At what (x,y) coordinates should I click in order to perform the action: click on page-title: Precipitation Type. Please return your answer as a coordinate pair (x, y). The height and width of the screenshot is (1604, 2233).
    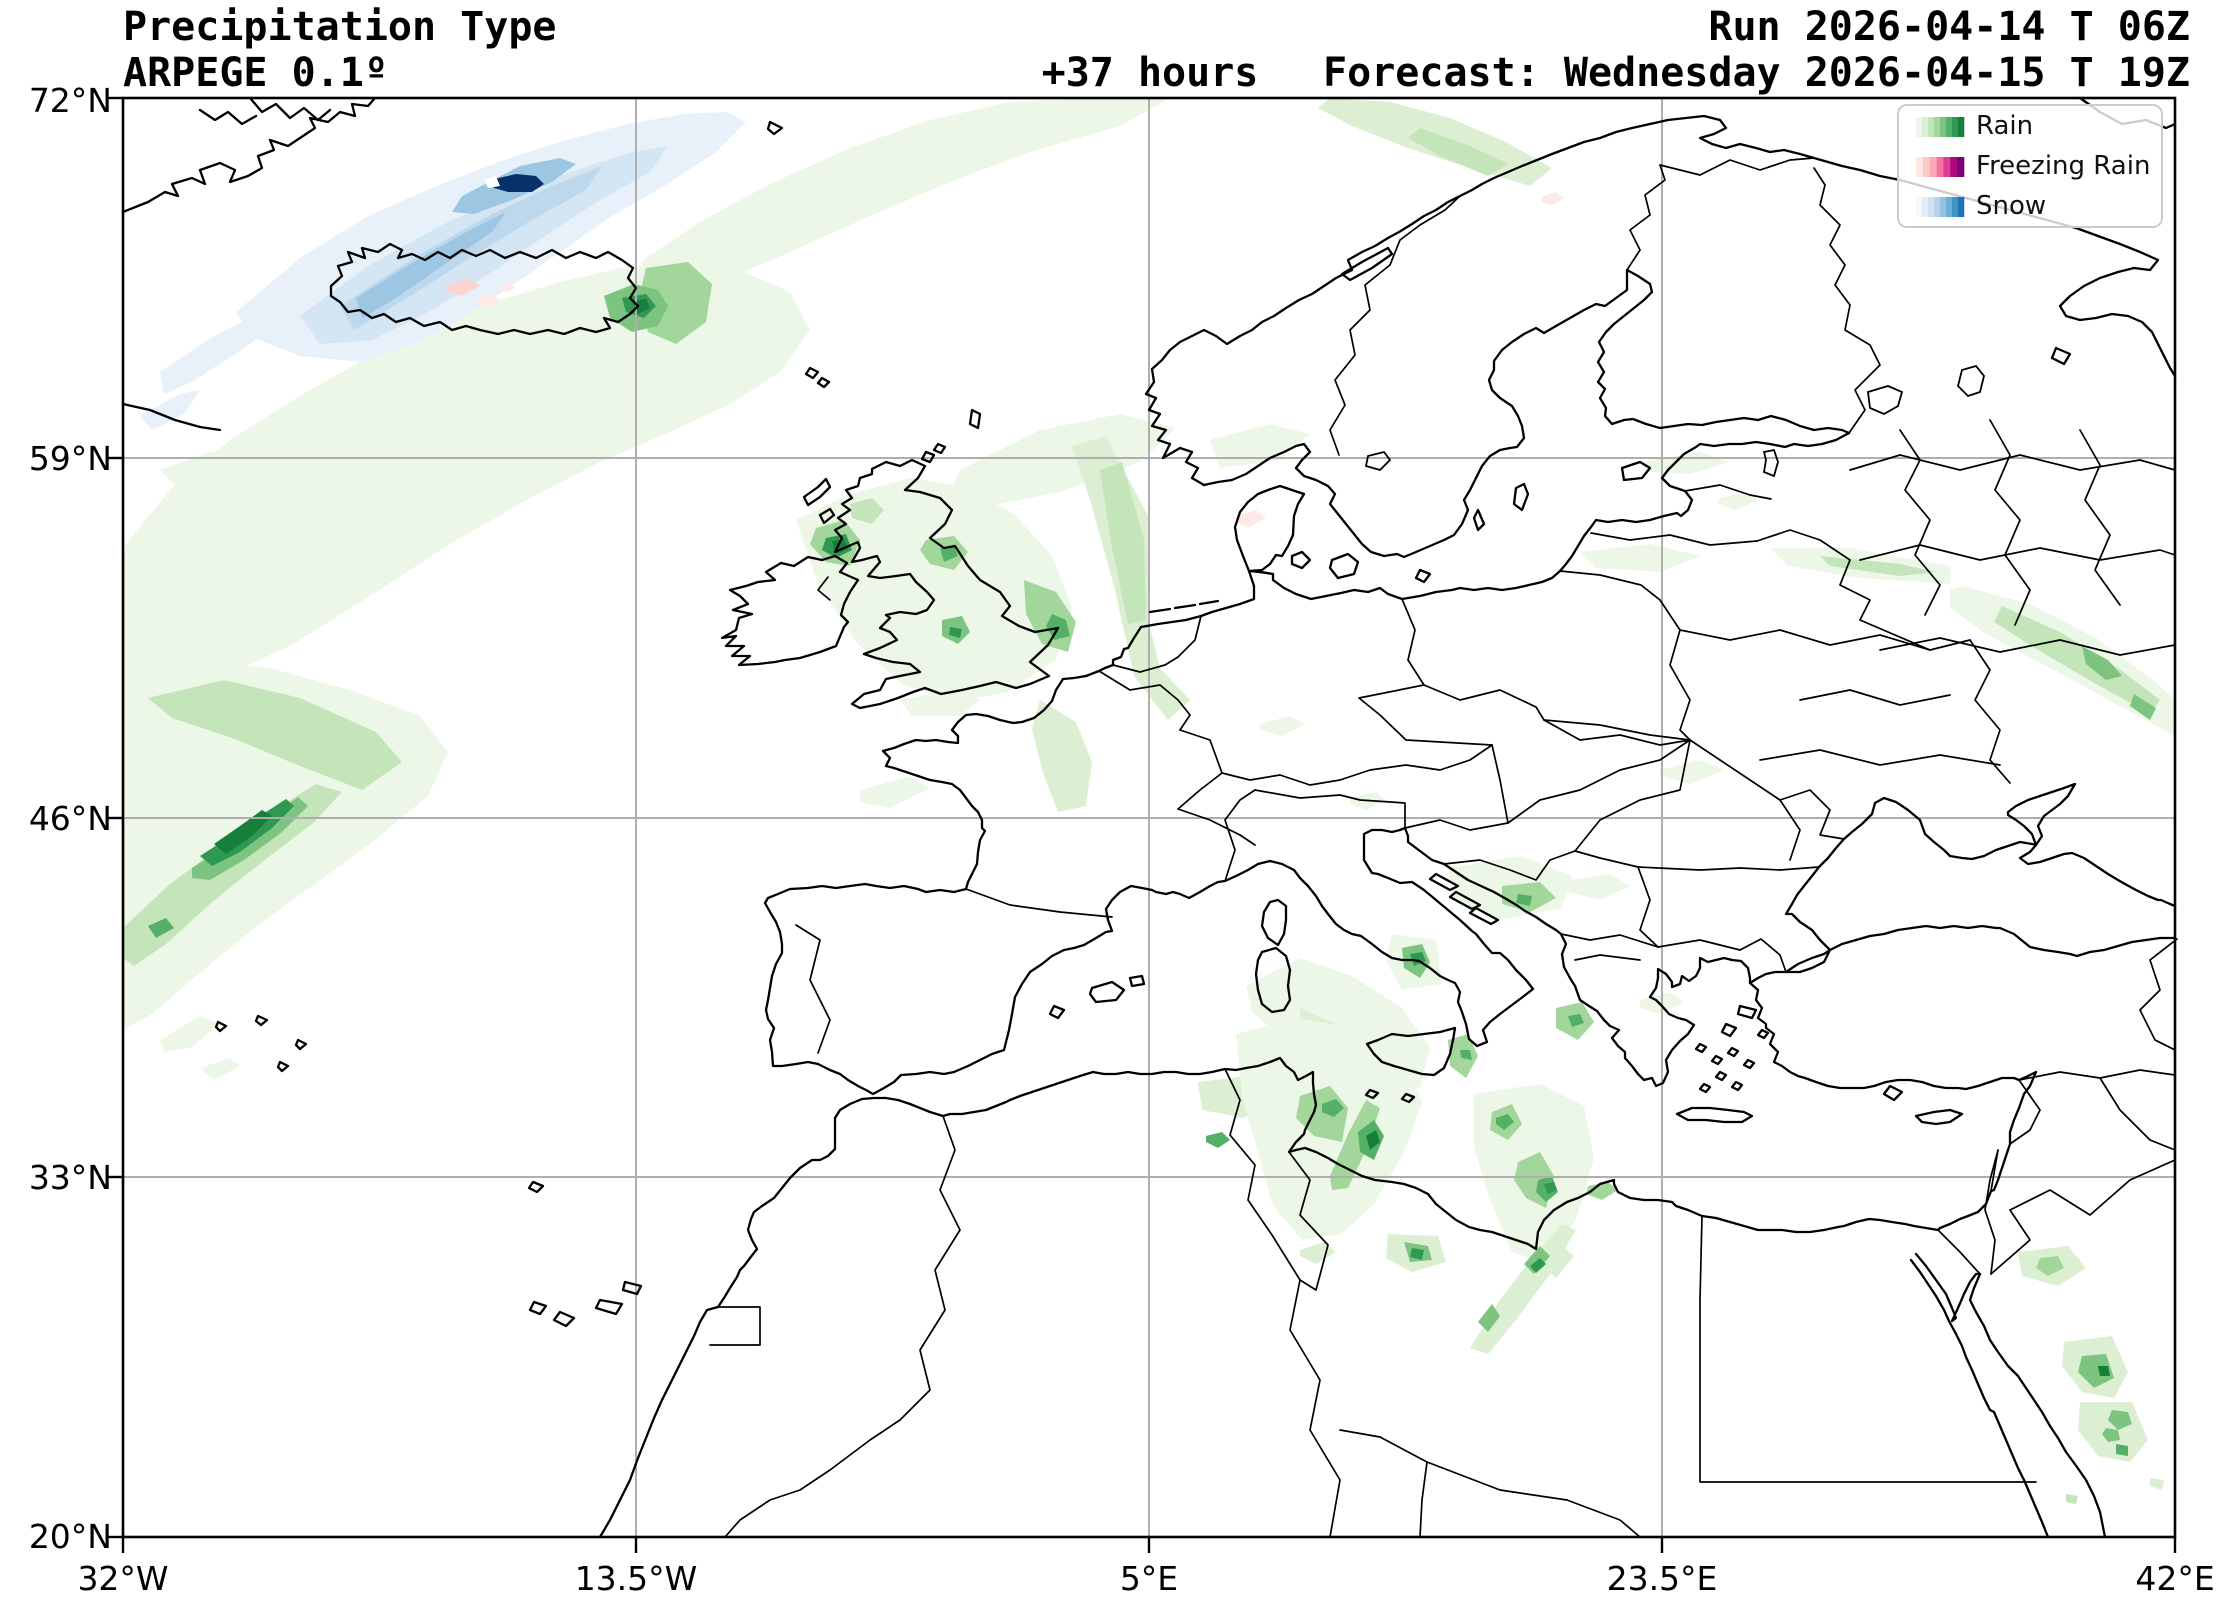
    Looking at the image, I should click on (339, 27).